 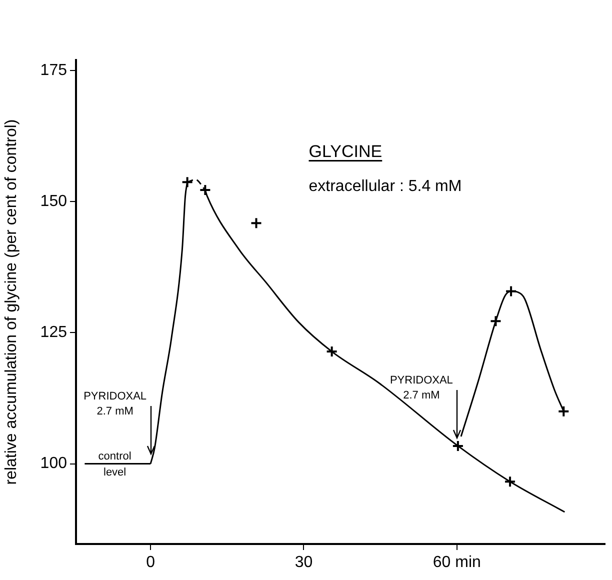 What do you see at coordinates (345, 151) in the screenshot?
I see `annotation: GLYCINE` at bounding box center [345, 151].